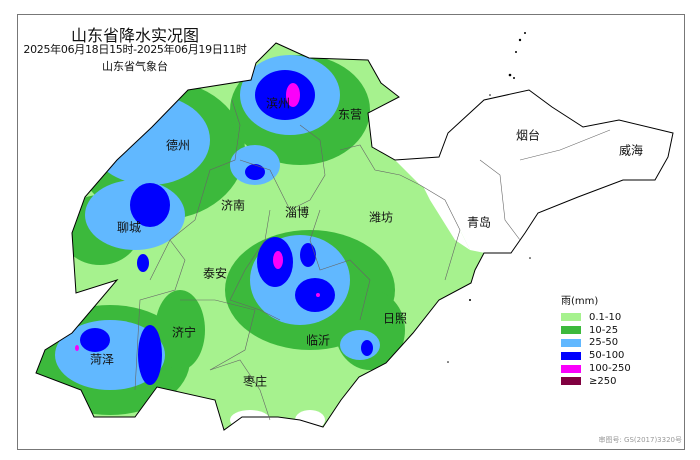 This screenshot has width=700, height=460. What do you see at coordinates (178, 145) in the screenshot?
I see `city-label: 德州` at bounding box center [178, 145].